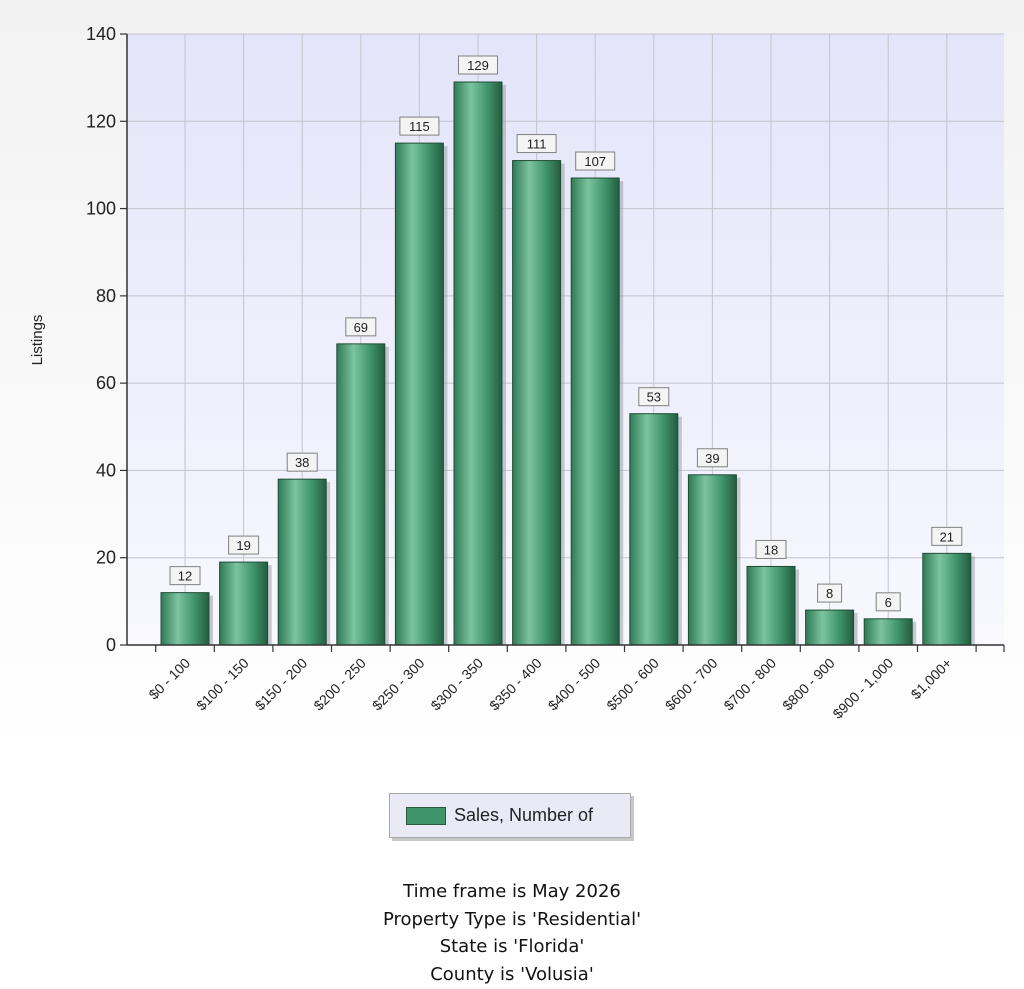  What do you see at coordinates (512, 974) in the screenshot?
I see `footer-county: County is 'Volusia'` at bounding box center [512, 974].